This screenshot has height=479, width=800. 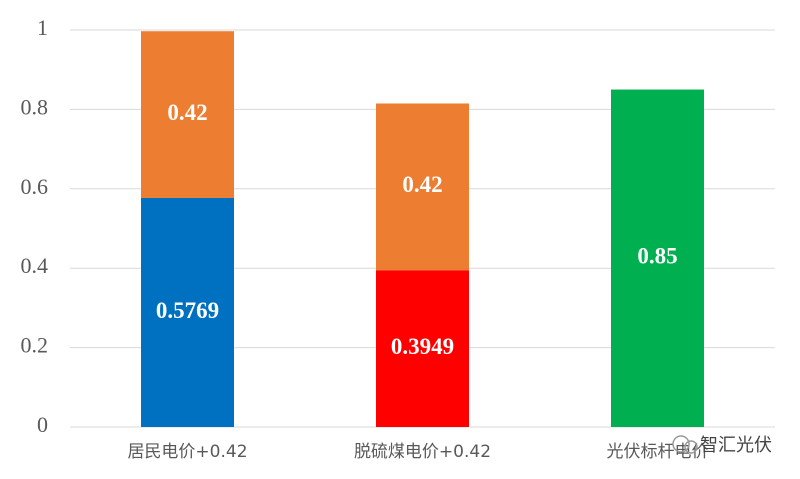 What do you see at coordinates (42, 424) in the screenshot?
I see `y-tick-label: 0` at bounding box center [42, 424].